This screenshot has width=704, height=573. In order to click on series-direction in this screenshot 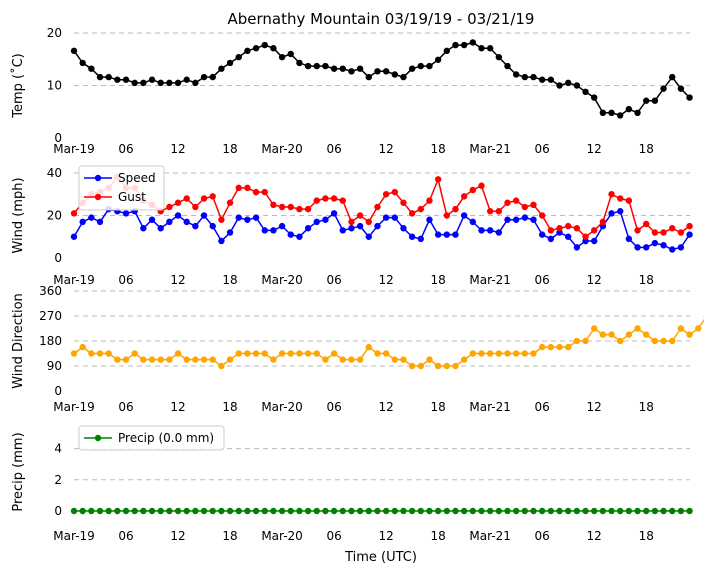, I will do `click(387, 342)`.